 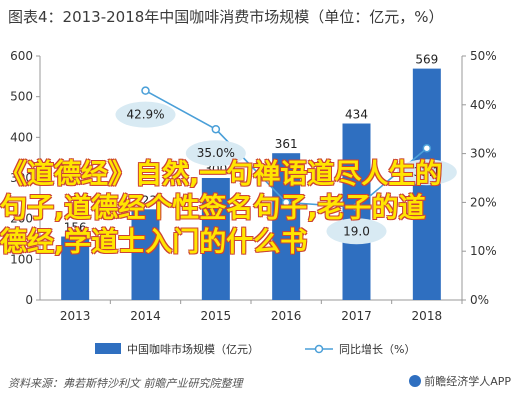 I want to click on brand-logo: 前瞻经济学人APP, so click(x=460, y=381).